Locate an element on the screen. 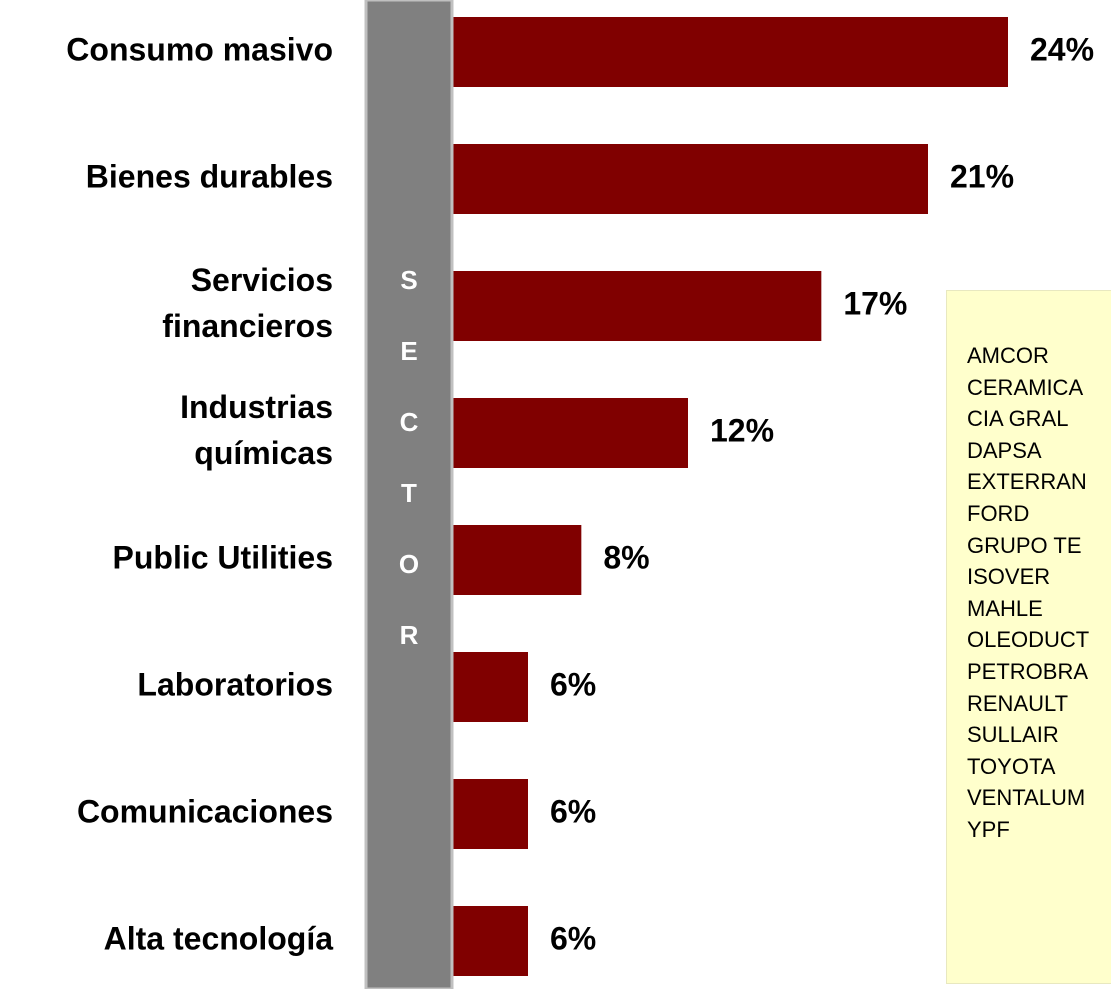  company-name: MAHLE is located at coordinates (1005, 608).